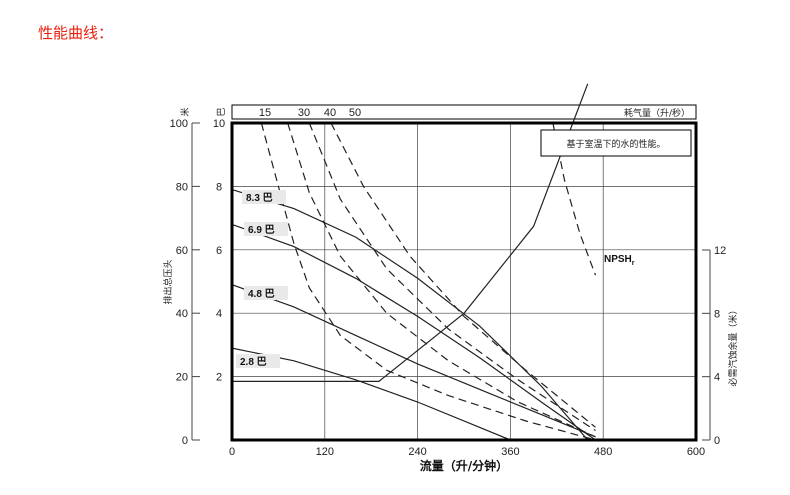 Image resolution: width=790 pixels, height=495 pixels. Describe the element at coordinates (265, 113) in the screenshot. I see `top-tick-label: 15` at that location.